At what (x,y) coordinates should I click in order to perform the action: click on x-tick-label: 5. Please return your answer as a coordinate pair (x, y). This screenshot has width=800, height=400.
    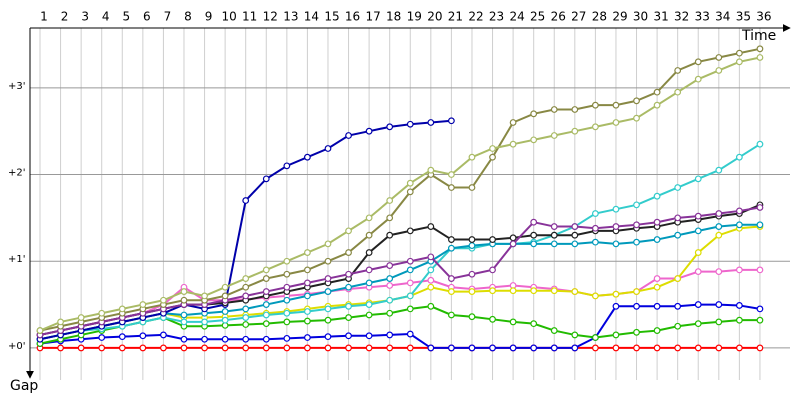
    Looking at the image, I should click on (126, 17).